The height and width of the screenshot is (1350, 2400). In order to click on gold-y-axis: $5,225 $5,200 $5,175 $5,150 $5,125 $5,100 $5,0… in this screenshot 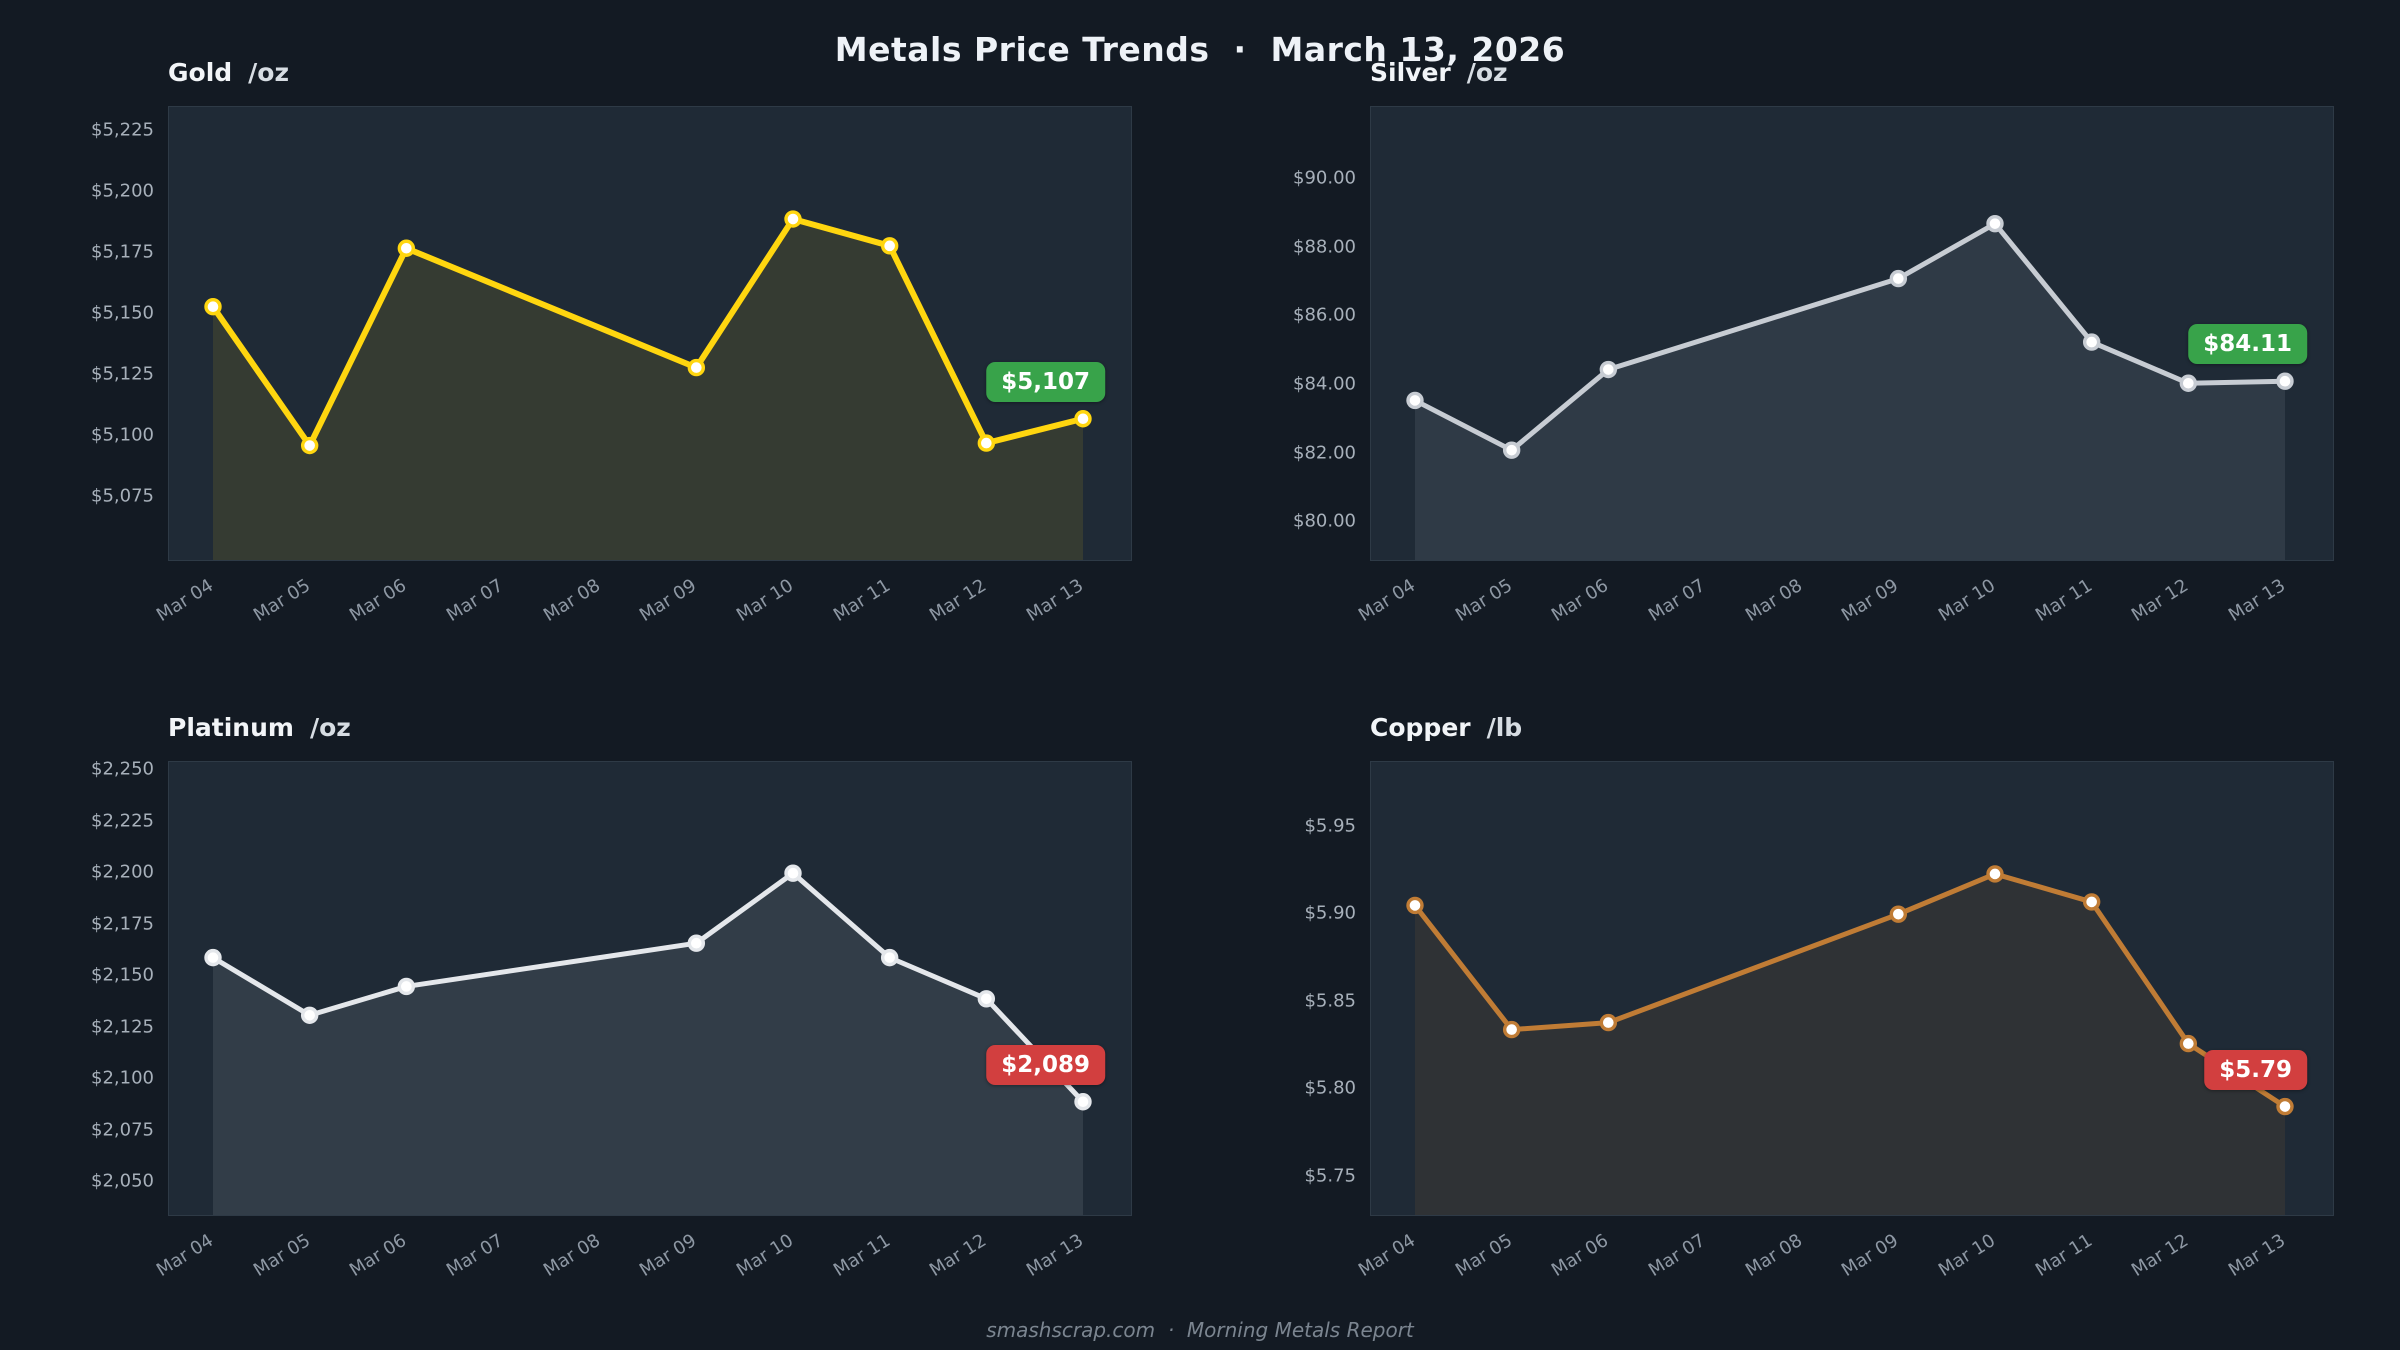, I will do `click(107, 332)`.